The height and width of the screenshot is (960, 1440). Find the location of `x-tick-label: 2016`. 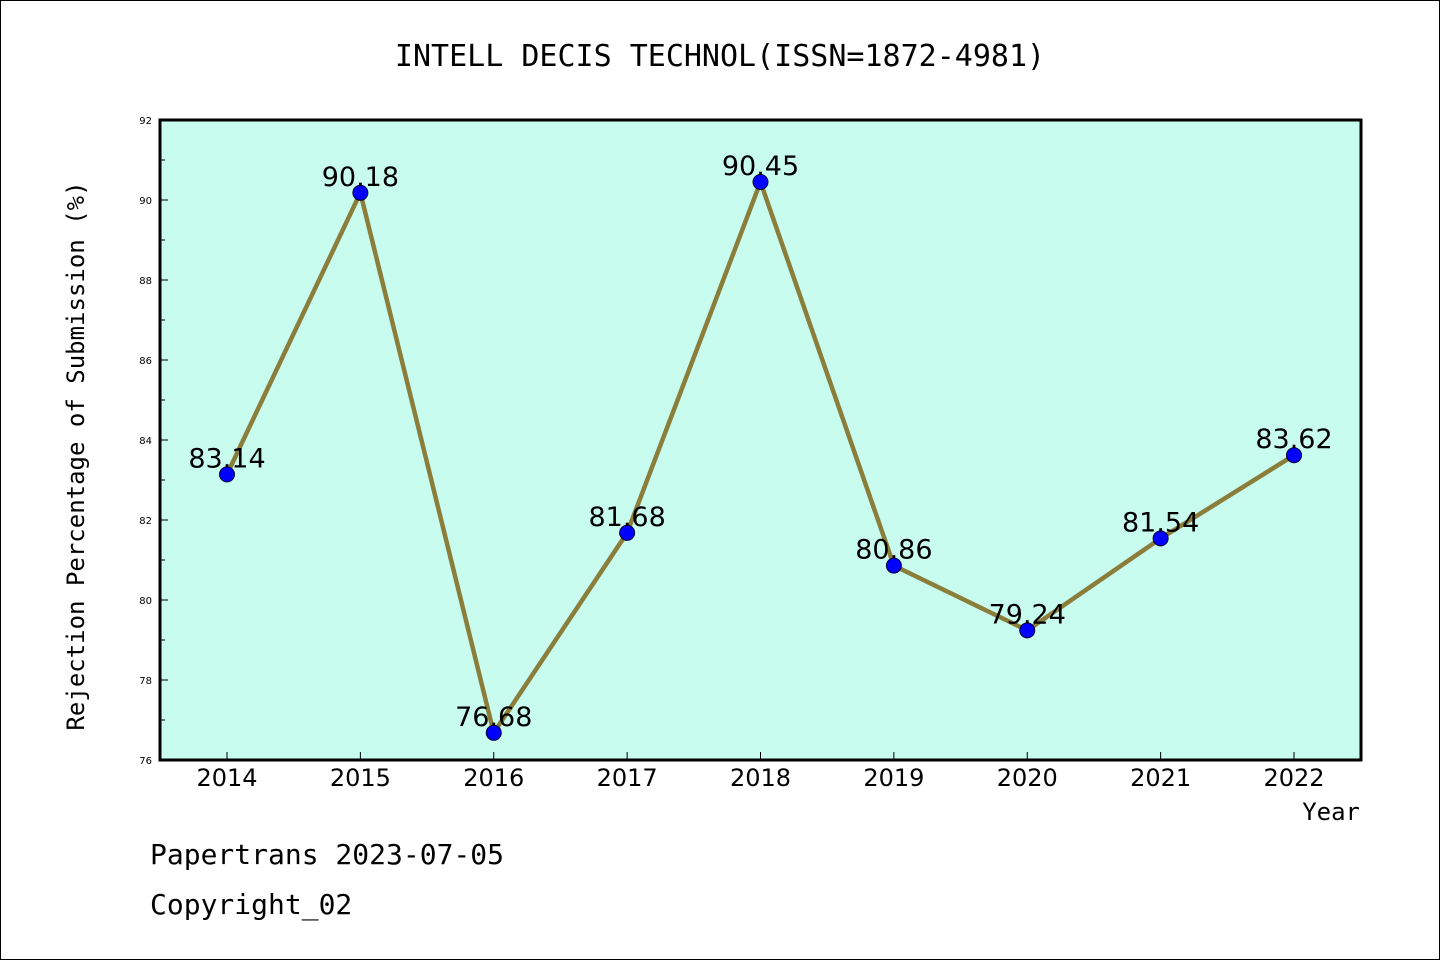

x-tick-label: 2016 is located at coordinates (493, 778).